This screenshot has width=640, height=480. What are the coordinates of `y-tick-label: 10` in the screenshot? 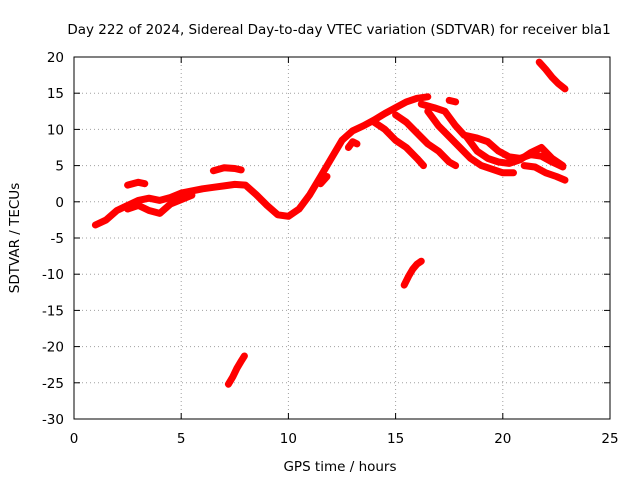 It's located at (55, 130).